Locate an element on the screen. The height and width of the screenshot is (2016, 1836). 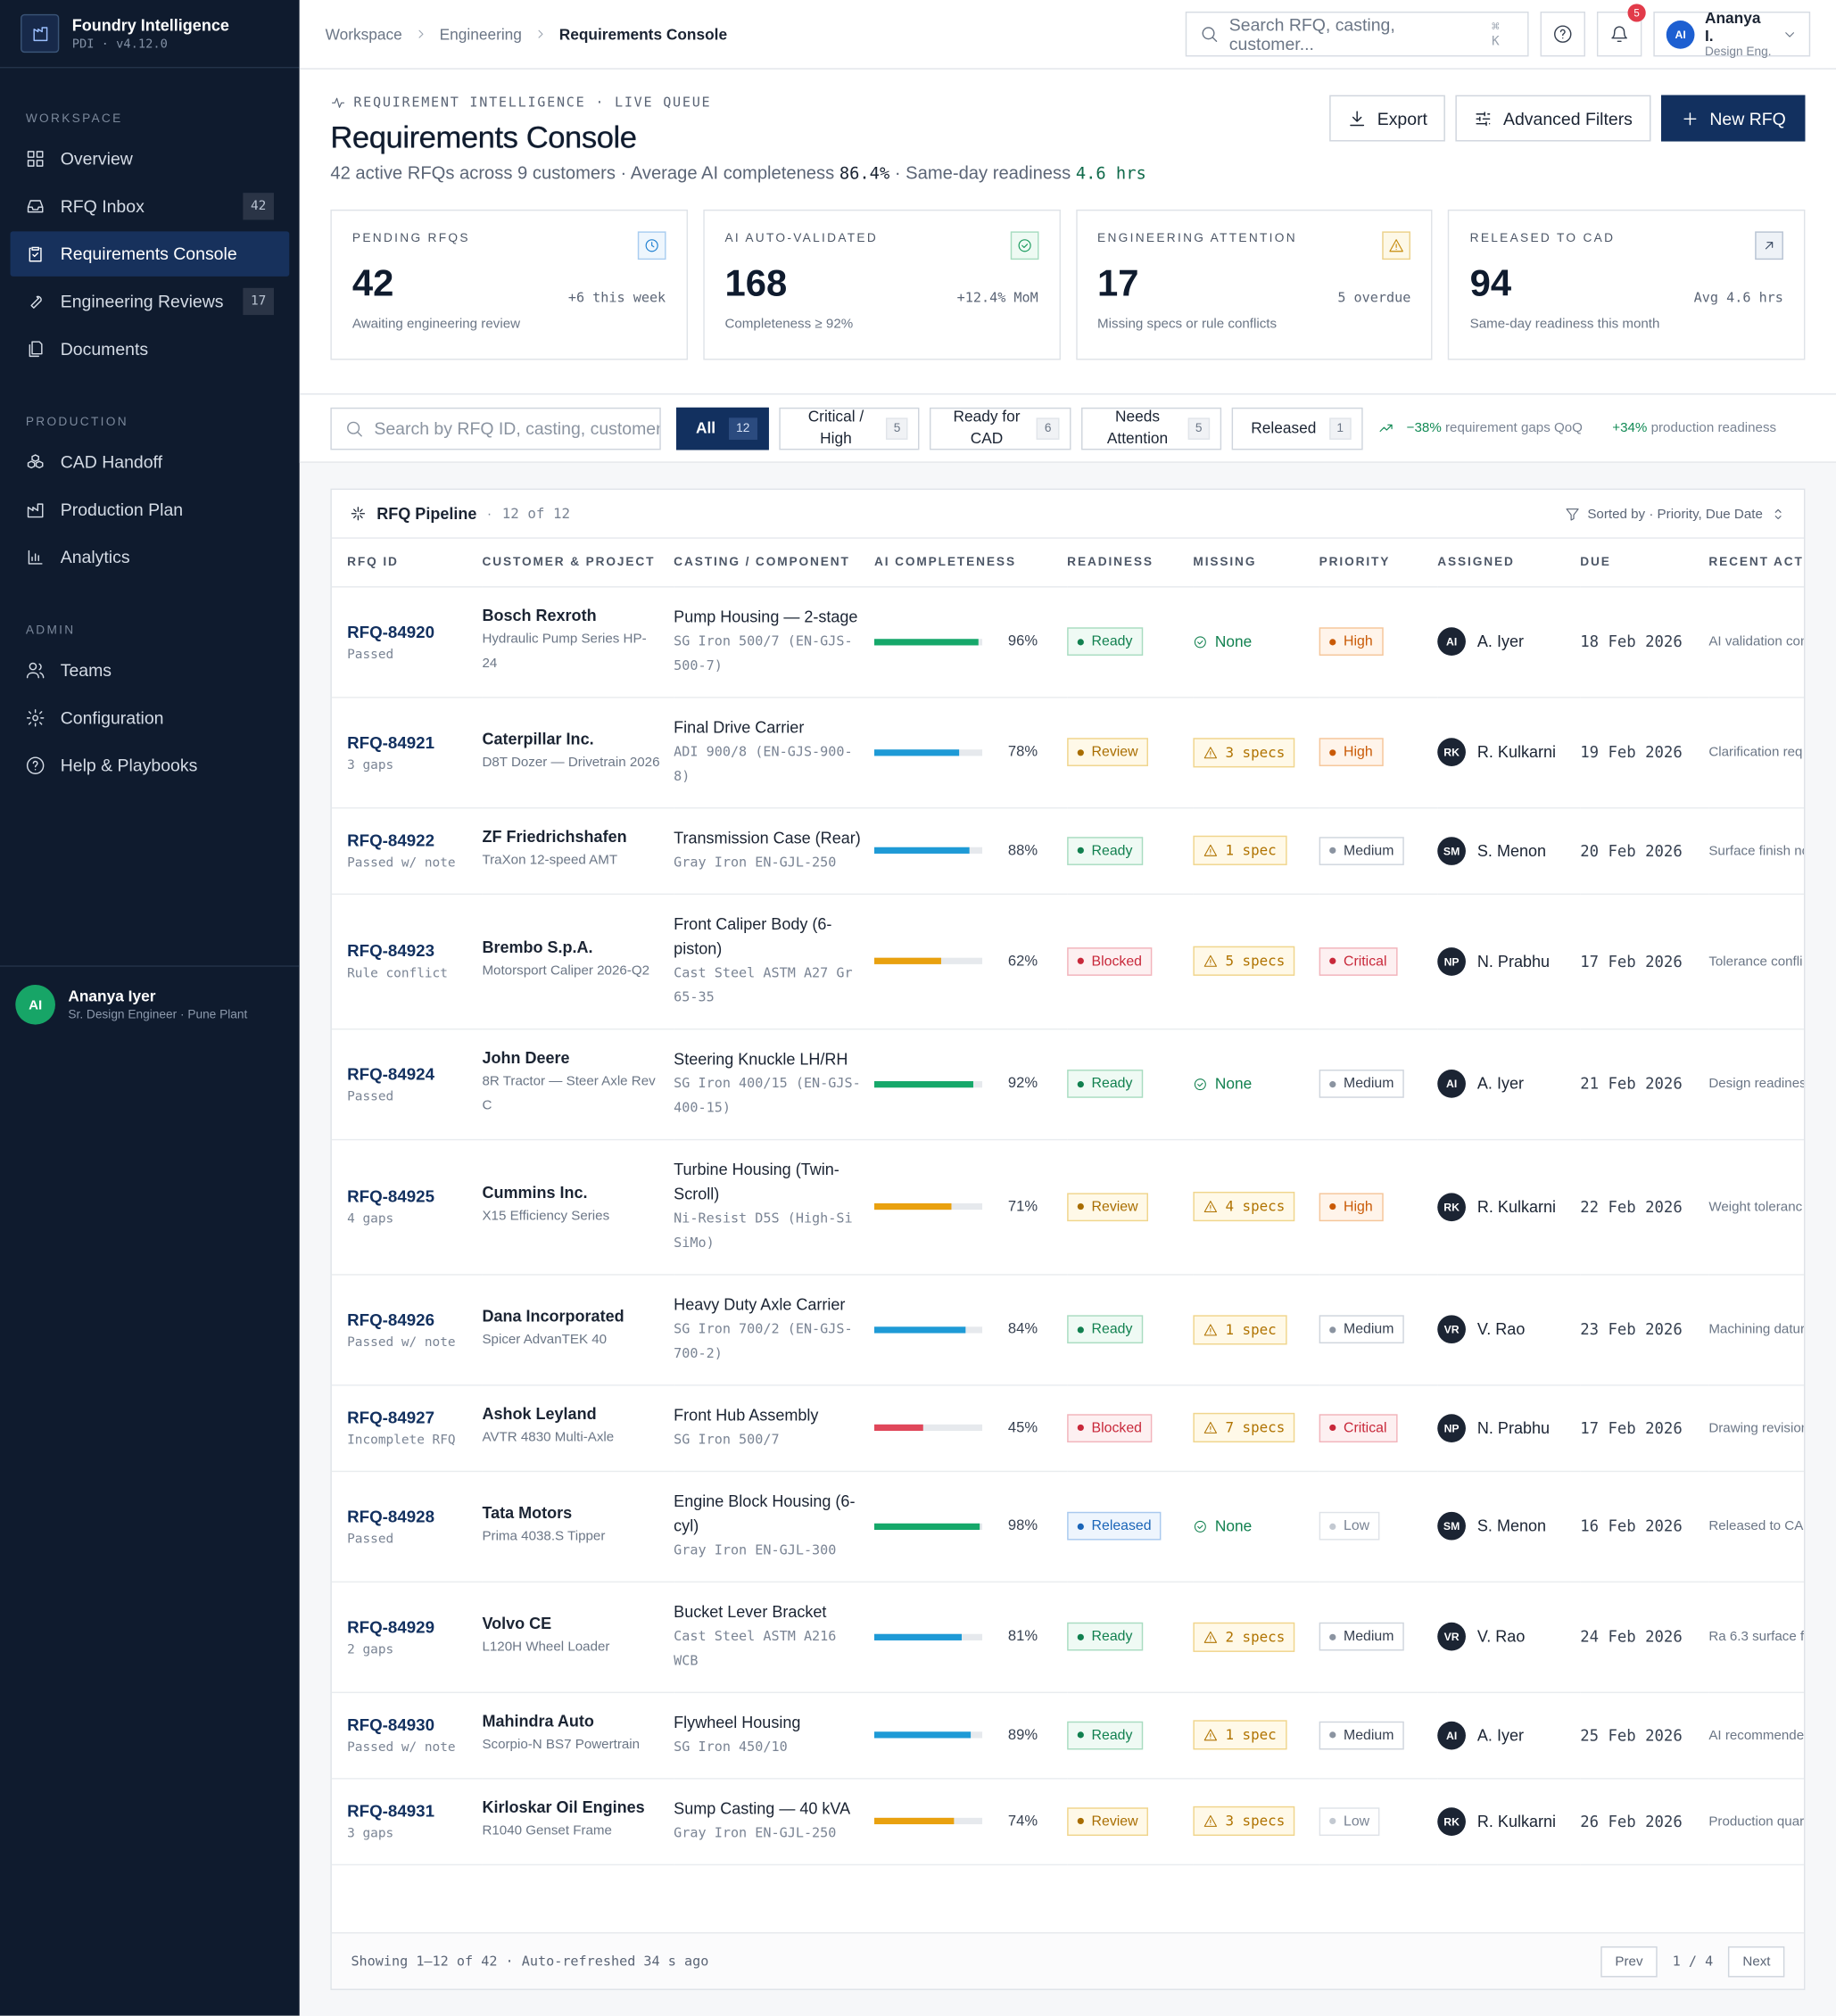
user-text: Ananya I. Design Eng. is located at coordinates (1738, 34).